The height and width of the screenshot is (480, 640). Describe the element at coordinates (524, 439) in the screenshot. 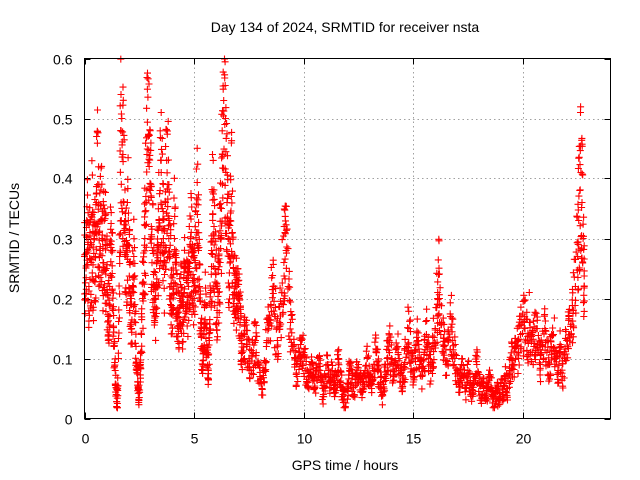

I see `x-tick-label: 20` at that location.